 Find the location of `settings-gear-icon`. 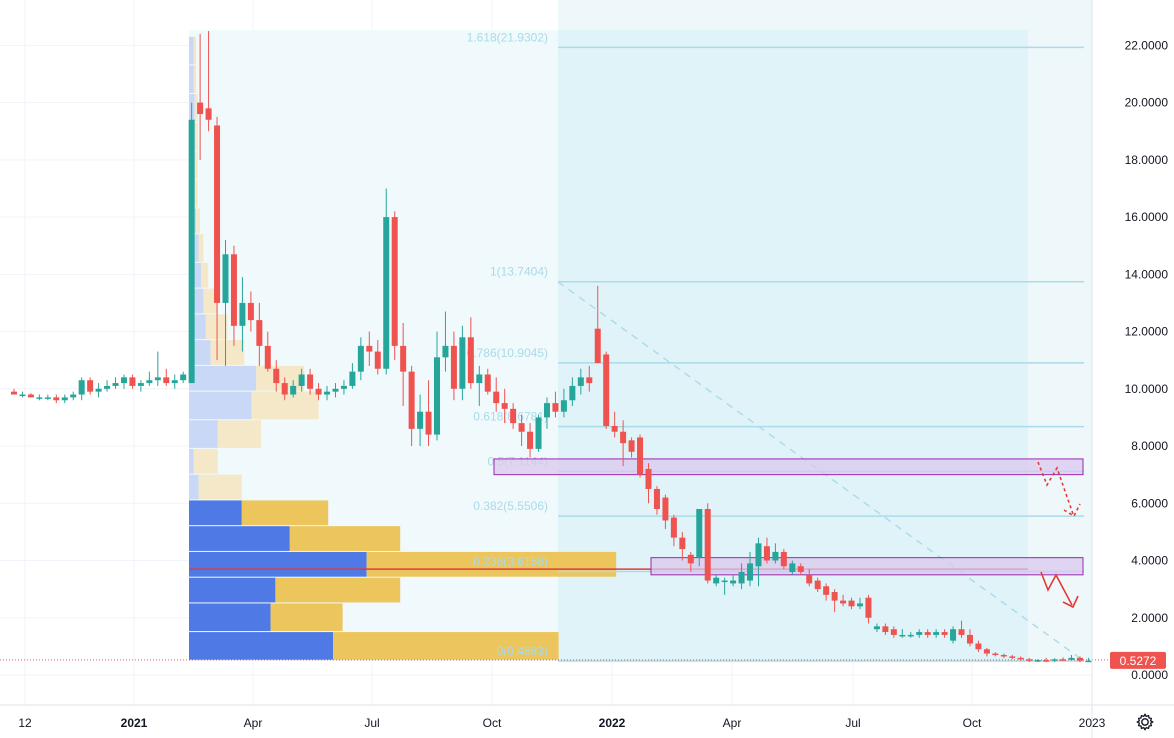

settings-gear-icon is located at coordinates (1145, 722).